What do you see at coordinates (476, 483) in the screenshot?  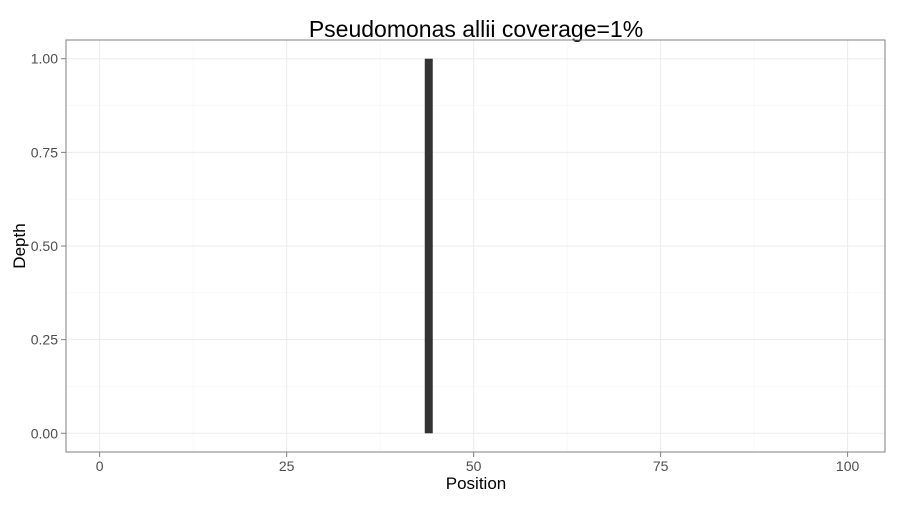 I see `x-axis-title: Position` at bounding box center [476, 483].